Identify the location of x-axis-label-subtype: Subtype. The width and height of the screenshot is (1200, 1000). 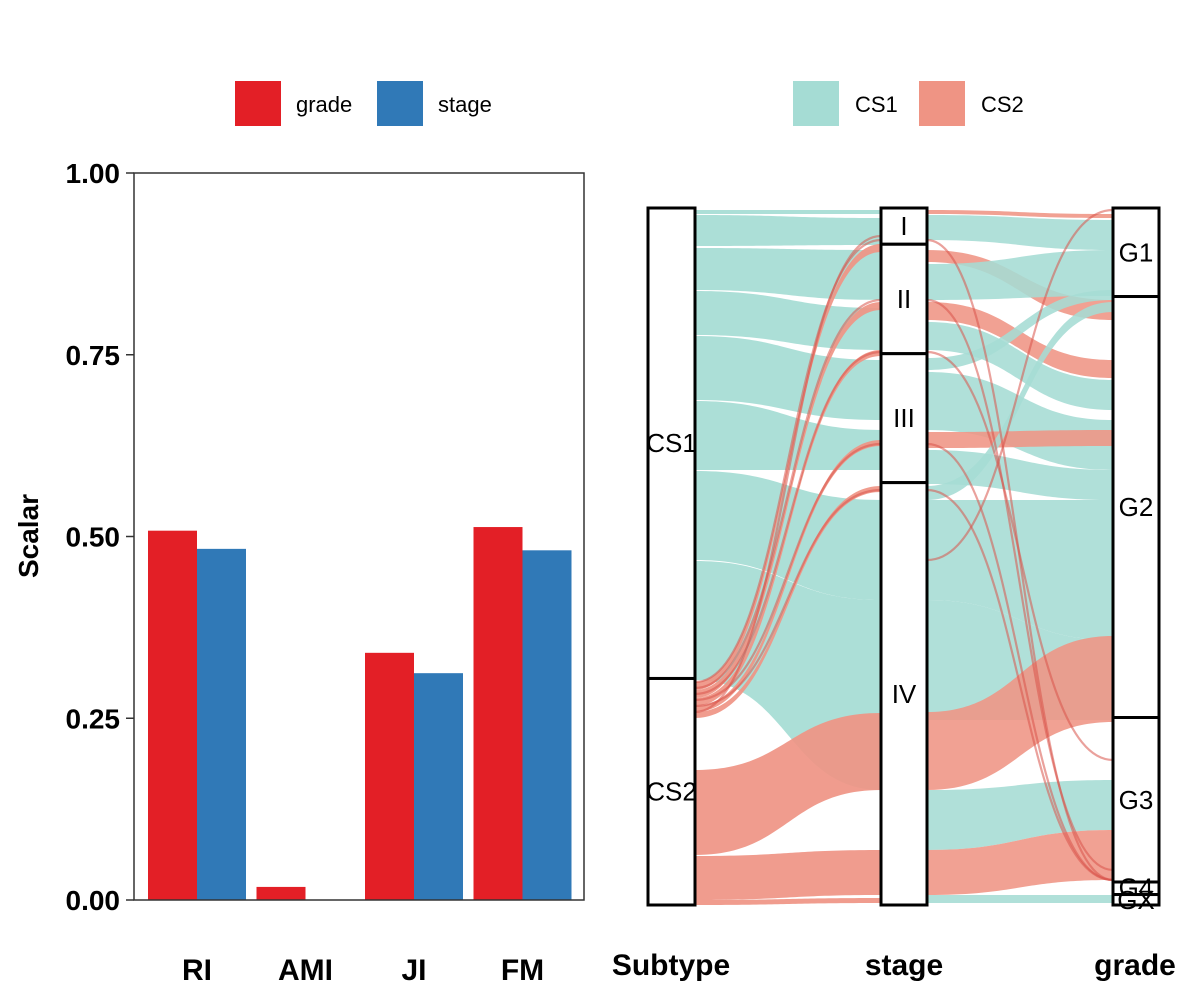
(671, 965).